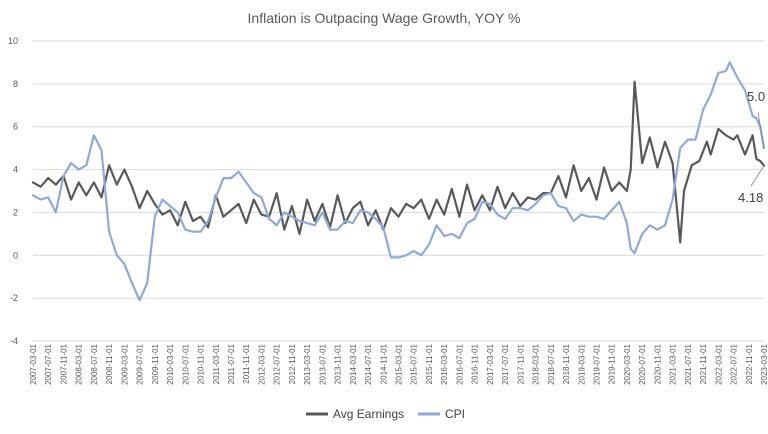 The width and height of the screenshot is (768, 434). What do you see at coordinates (596, 363) in the screenshot?
I see `x-tick-label: 2019-07-01` at bounding box center [596, 363].